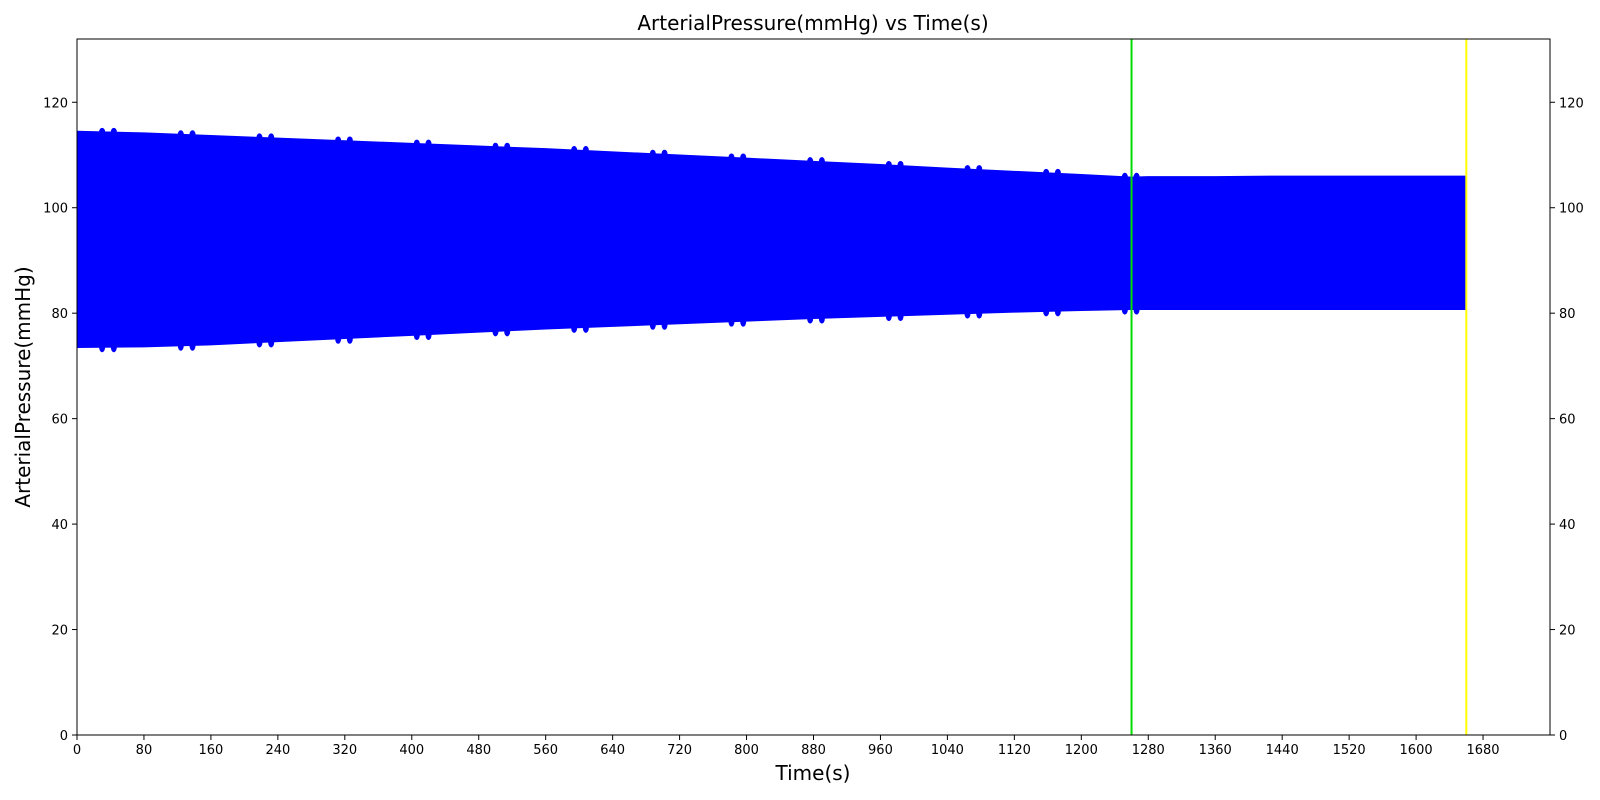 The height and width of the screenshot is (800, 1600). Describe the element at coordinates (880, 750) in the screenshot. I see `x-tick-label: 960` at that location.